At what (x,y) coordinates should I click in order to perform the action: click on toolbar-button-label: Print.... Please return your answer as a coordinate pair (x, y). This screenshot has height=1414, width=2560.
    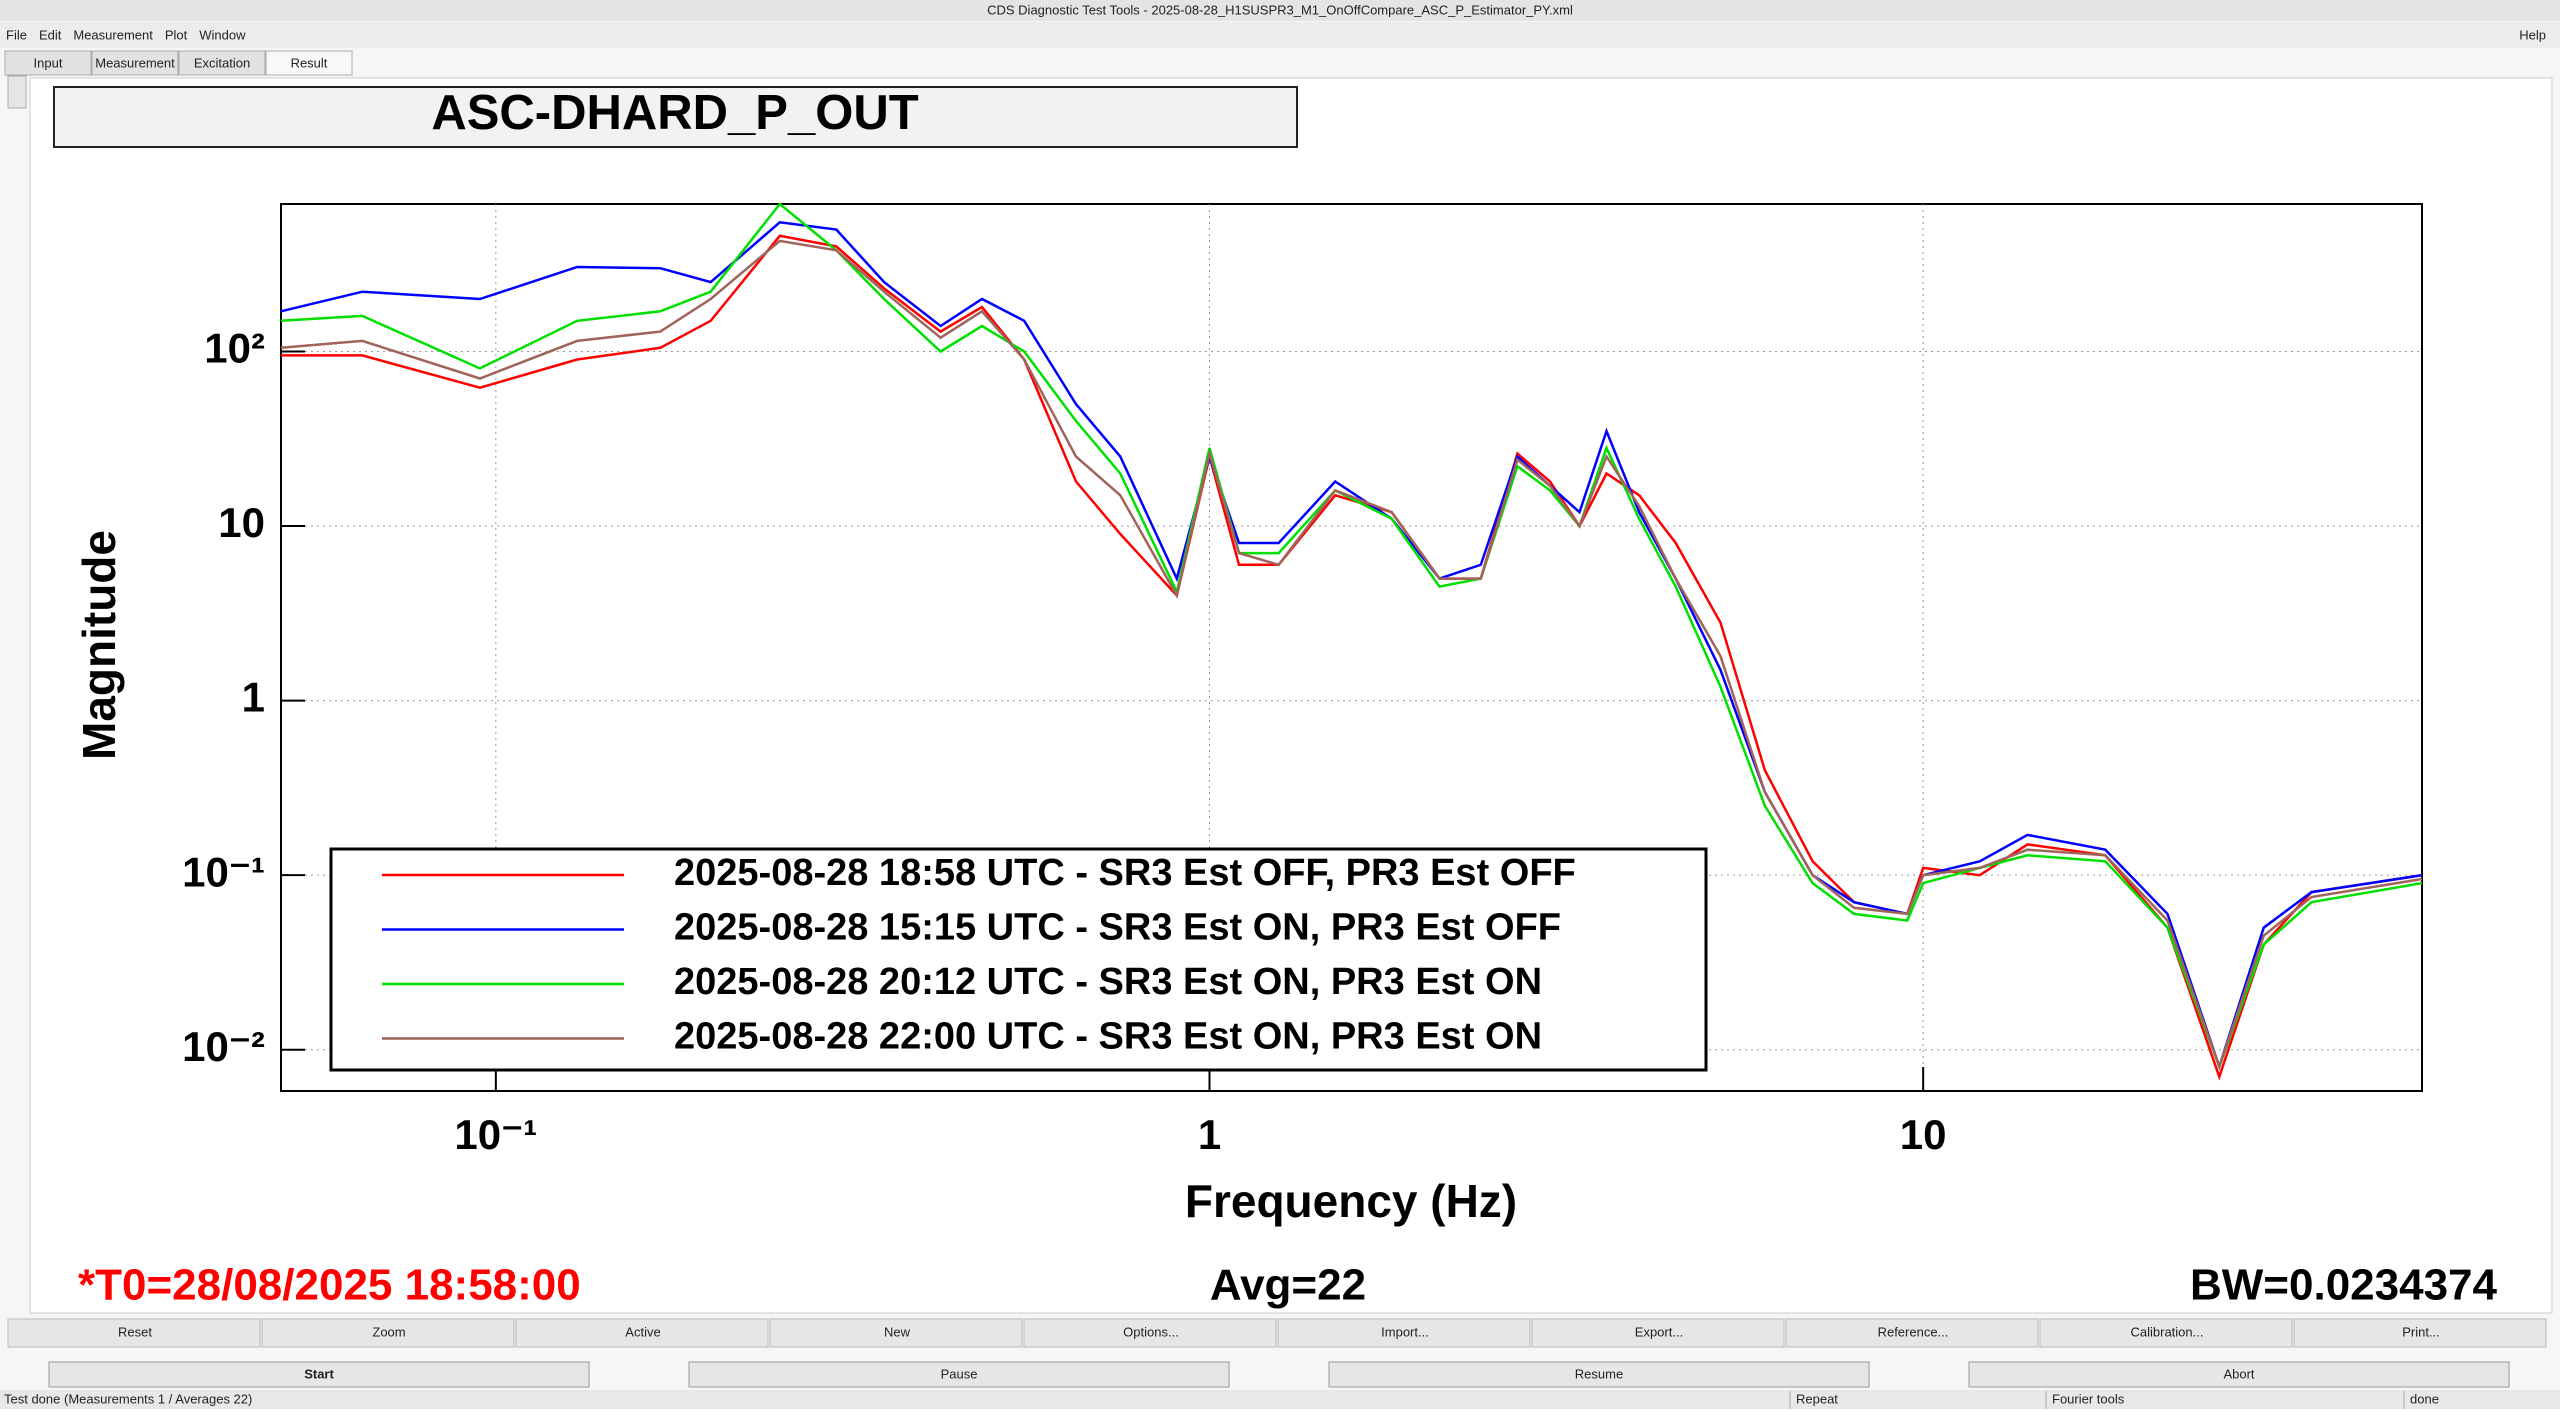
    Looking at the image, I should click on (2421, 1331).